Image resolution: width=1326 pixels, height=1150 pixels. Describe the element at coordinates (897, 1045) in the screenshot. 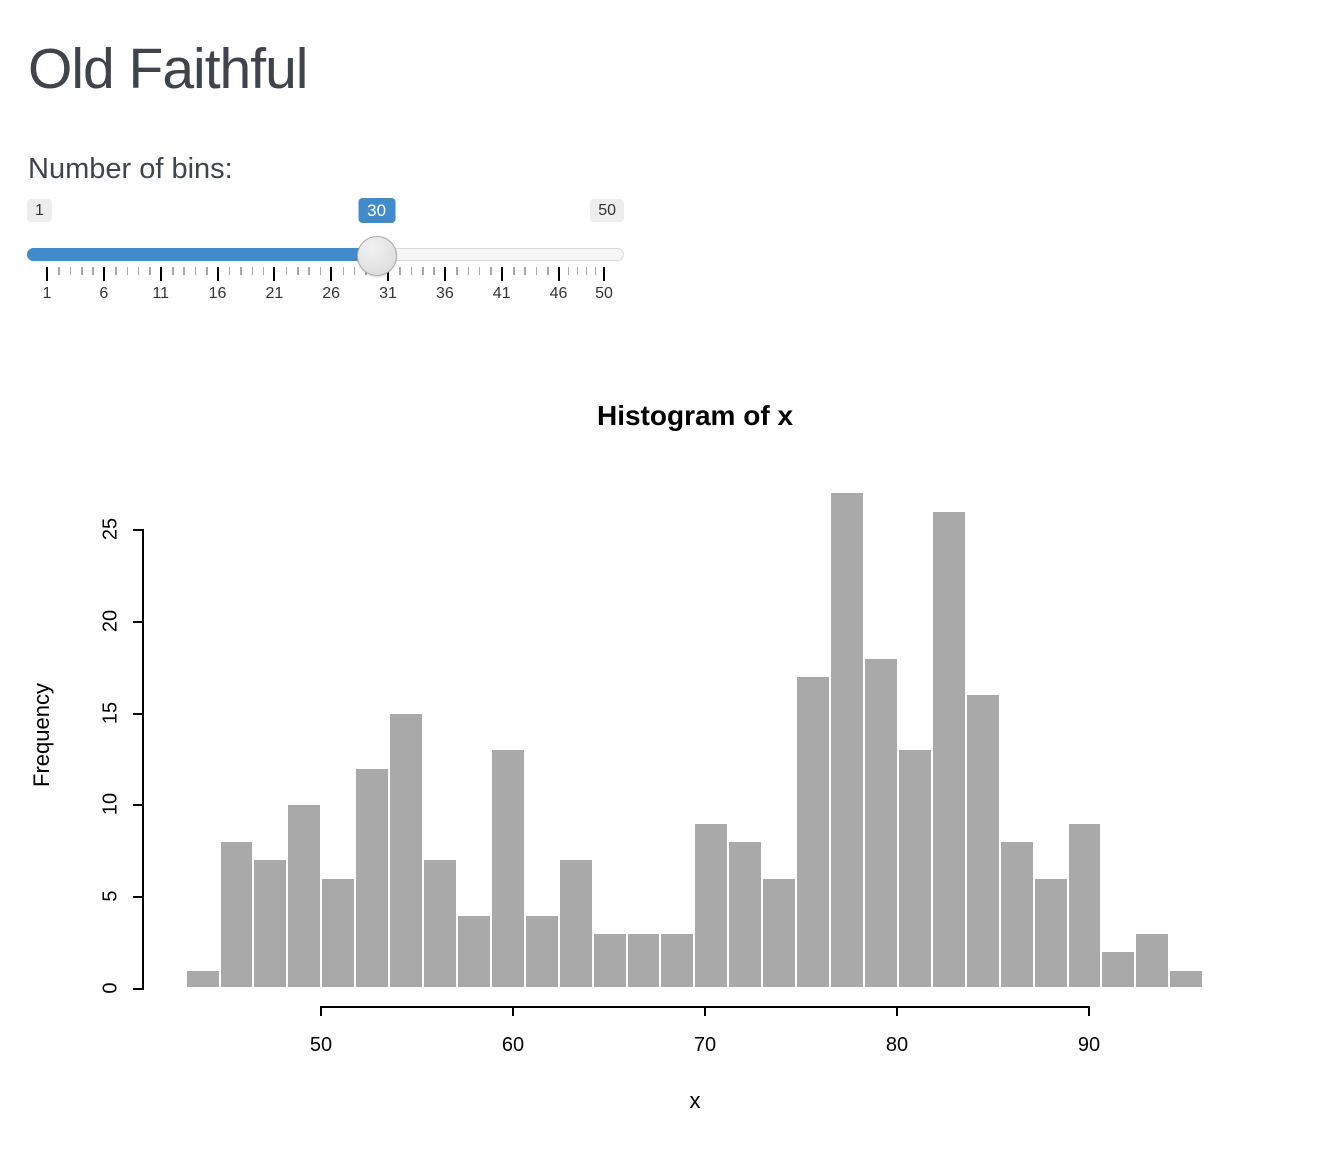

I see `x-tick-label: 80` at that location.